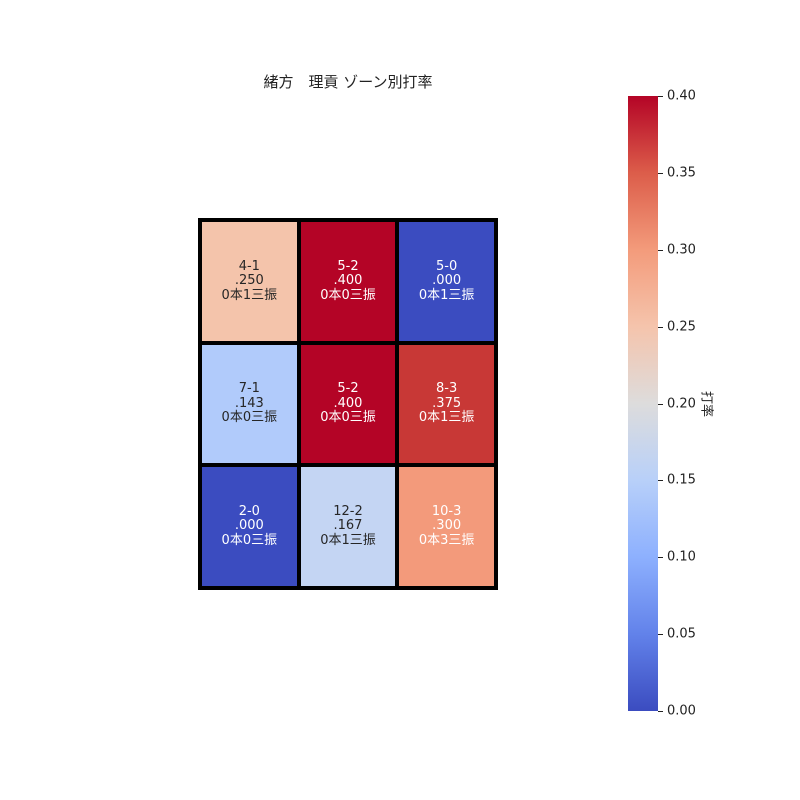  What do you see at coordinates (681, 403) in the screenshot?
I see `colorbar-tick-label: 0.20` at bounding box center [681, 403].